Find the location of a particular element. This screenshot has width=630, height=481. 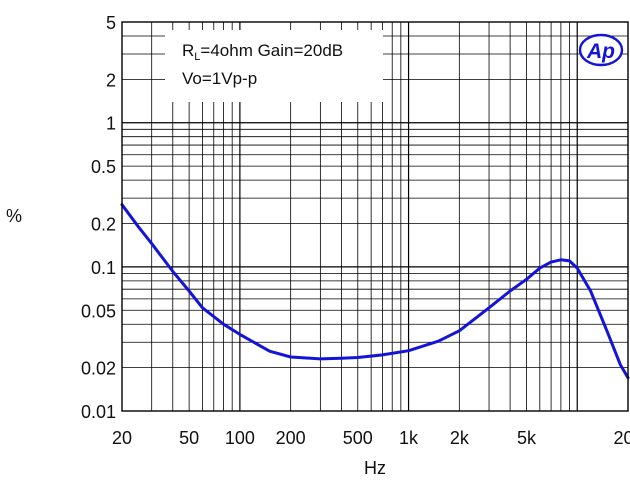

y-tick-label: 0.1 is located at coordinates (103, 268).